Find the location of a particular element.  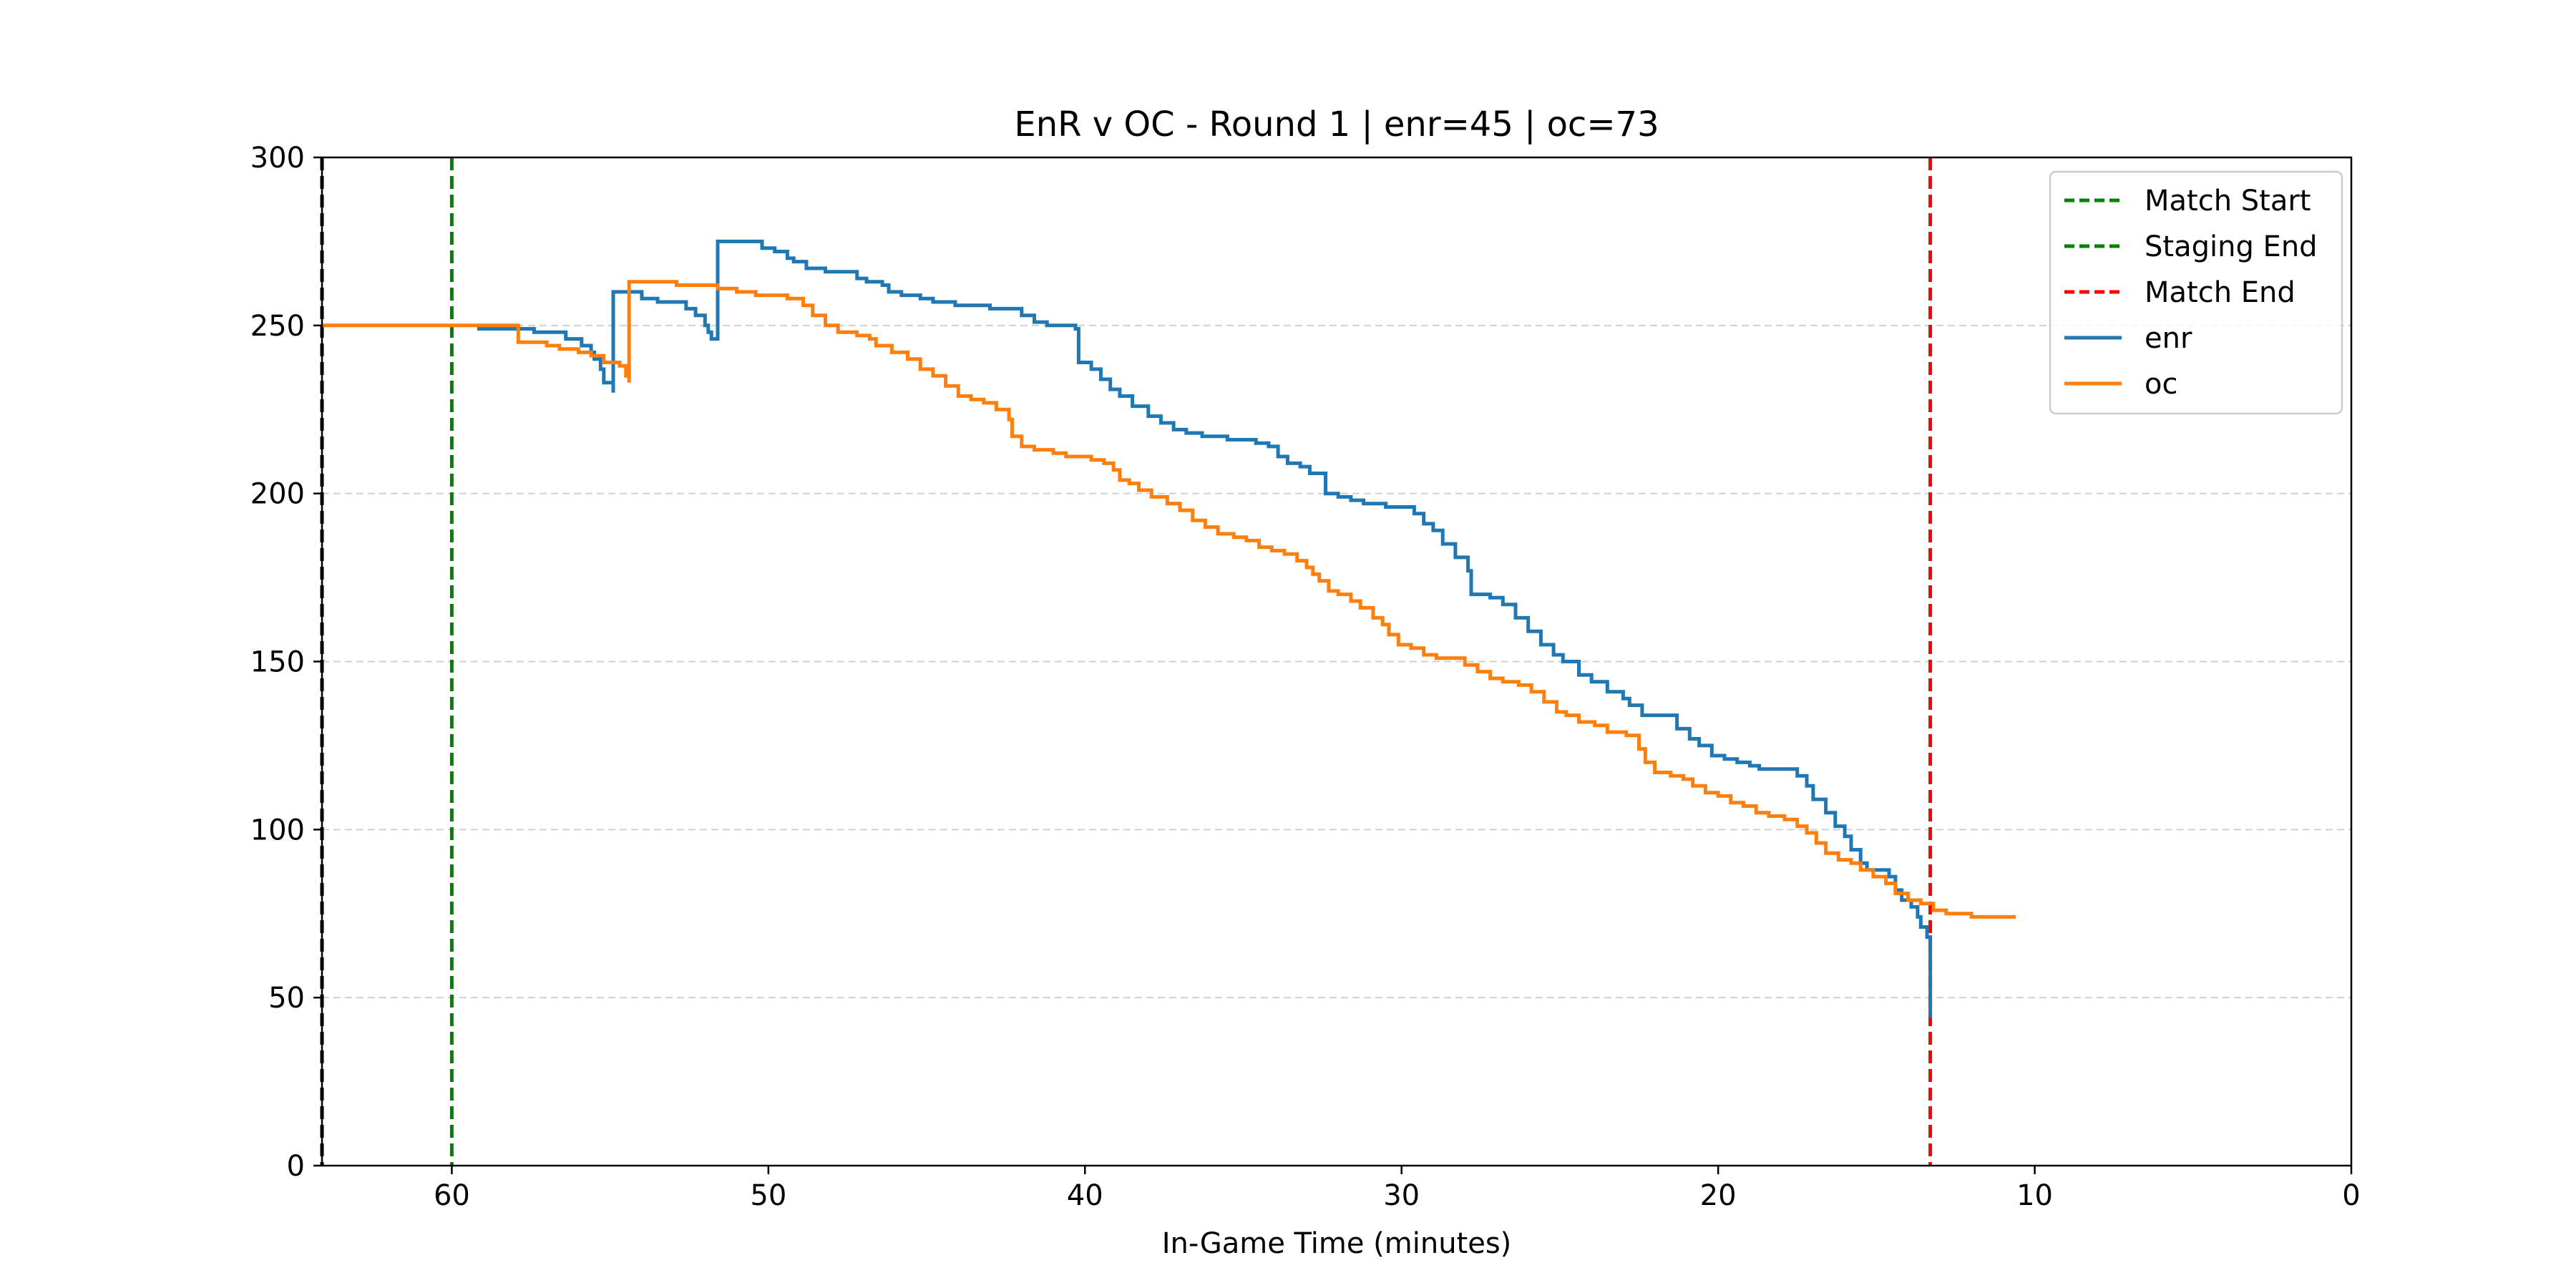

y-tick-label-250: 250 is located at coordinates (277, 326).